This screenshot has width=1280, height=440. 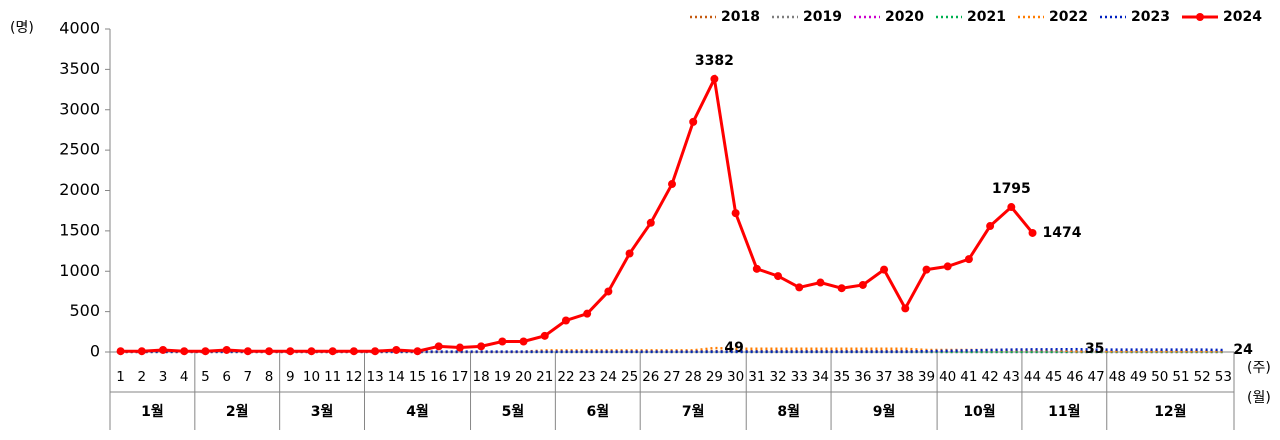 What do you see at coordinates (1200, 17) in the screenshot?
I see `legend-marker` at bounding box center [1200, 17].